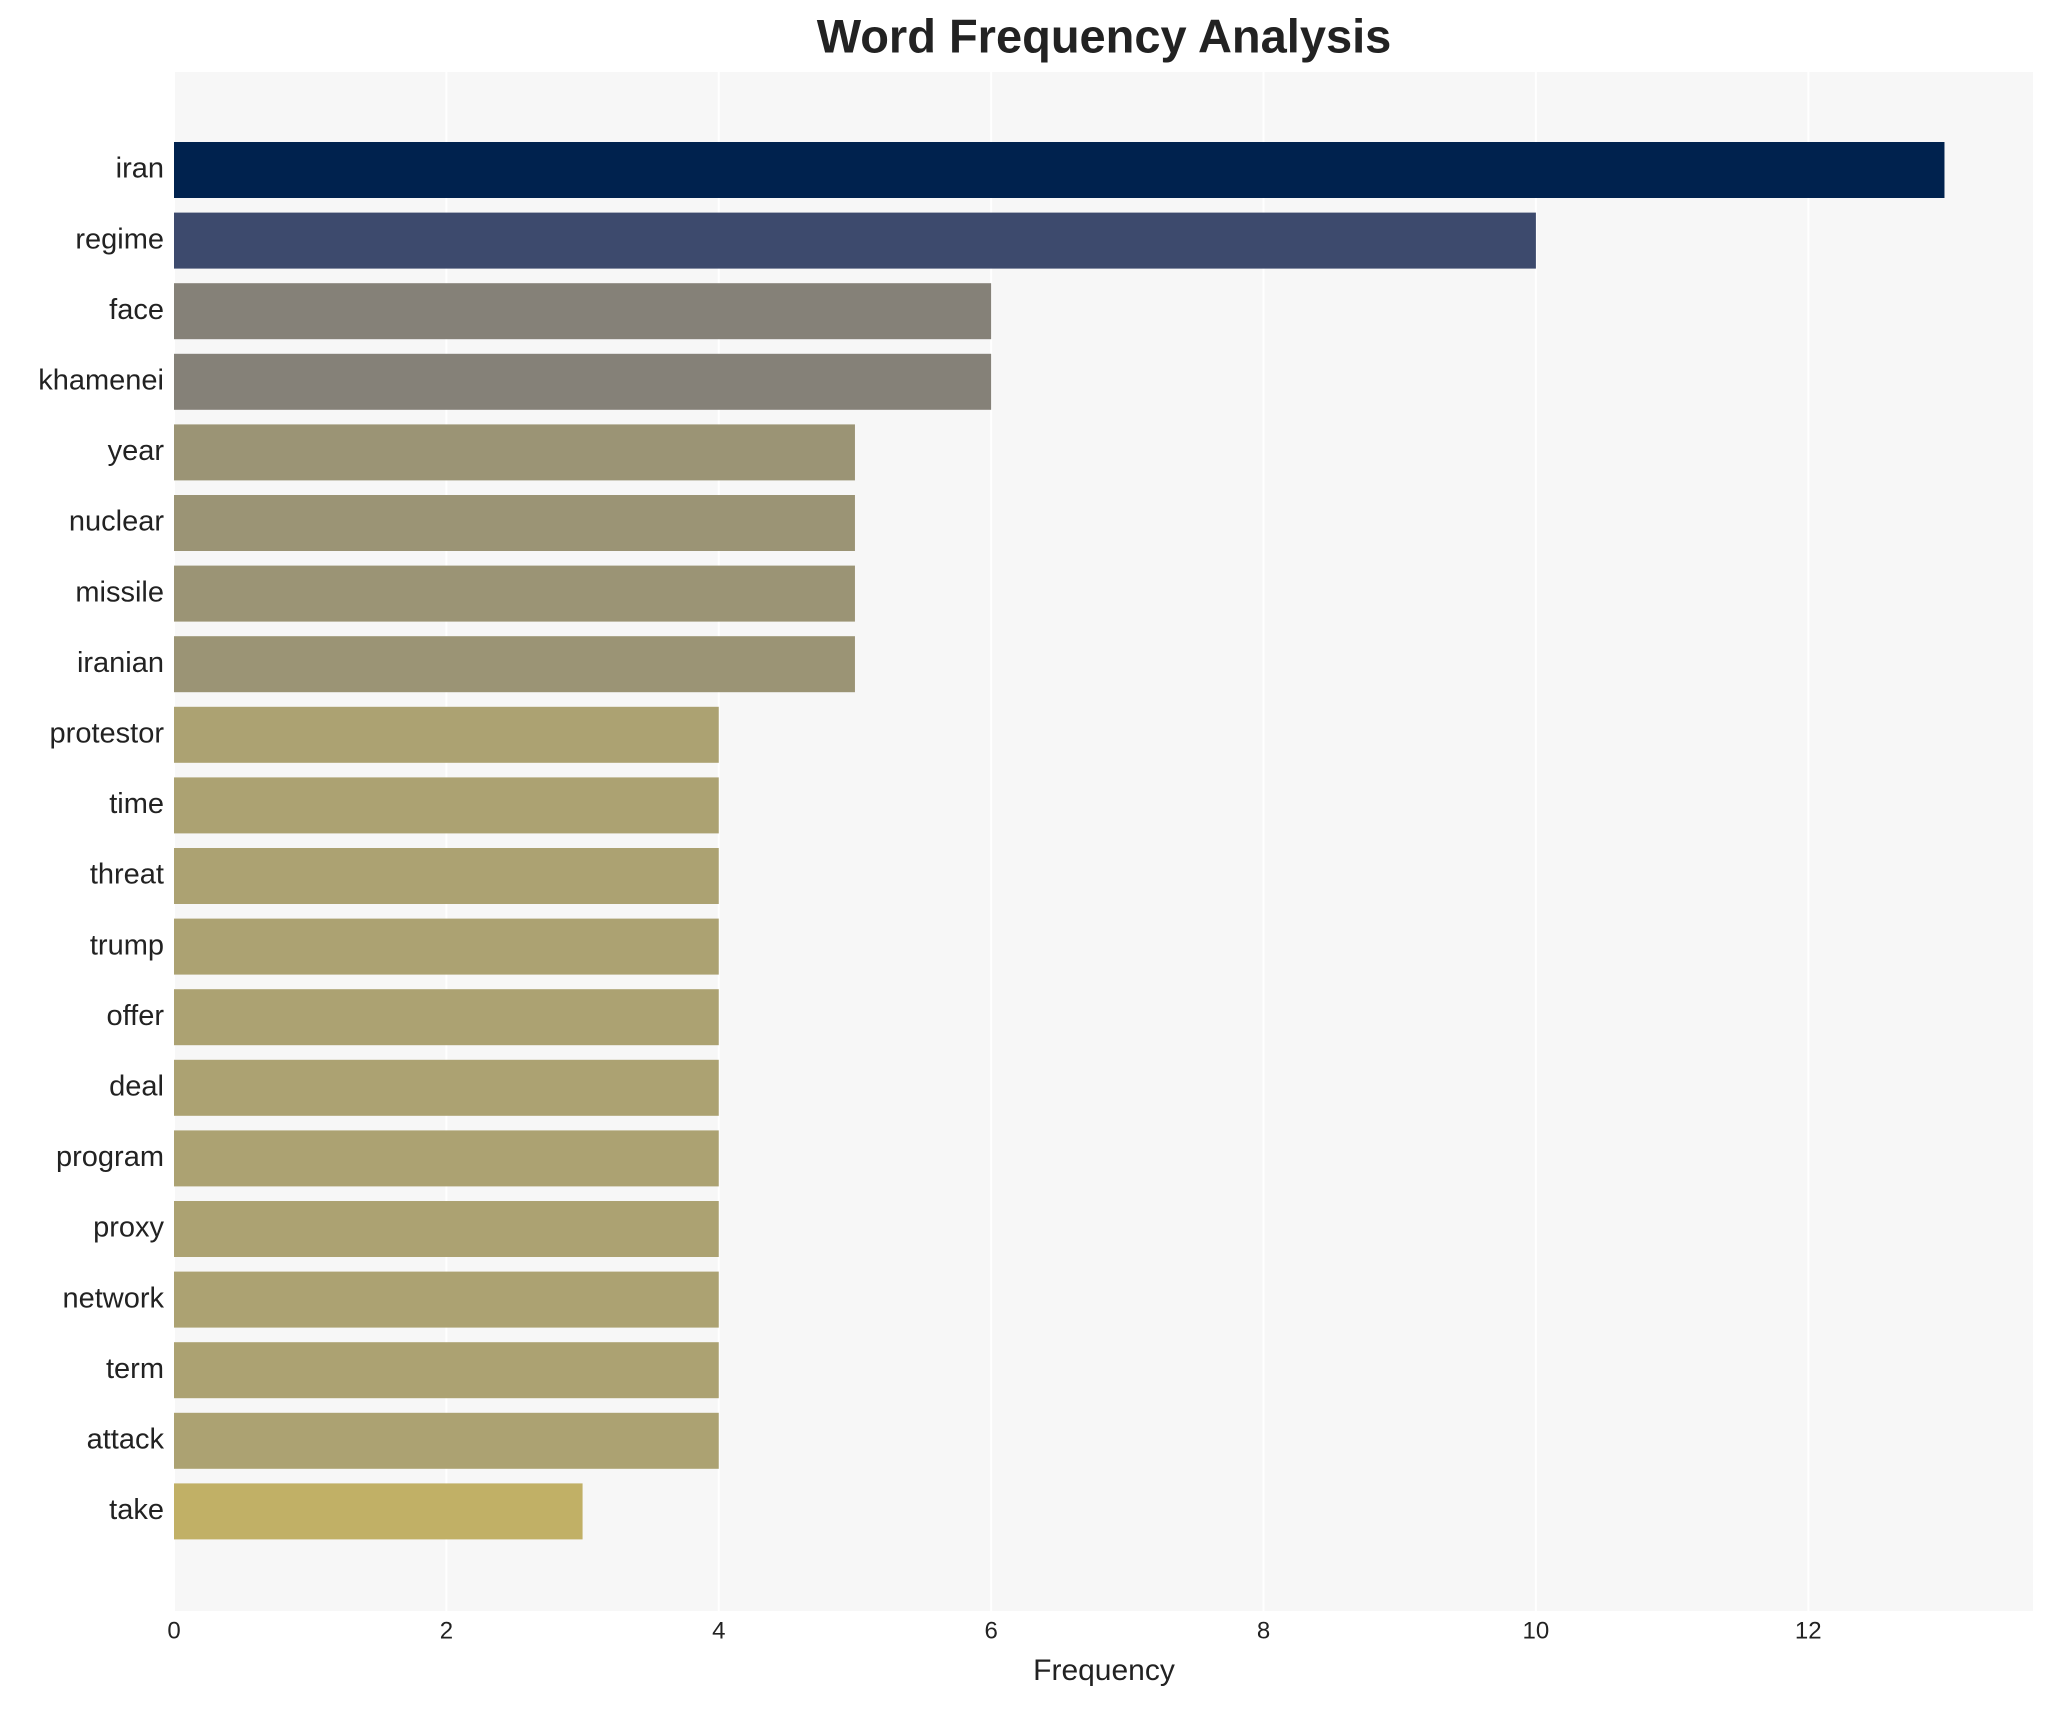 The image size is (2054, 1710). I want to click on y-tick-label: year, so click(136, 451).